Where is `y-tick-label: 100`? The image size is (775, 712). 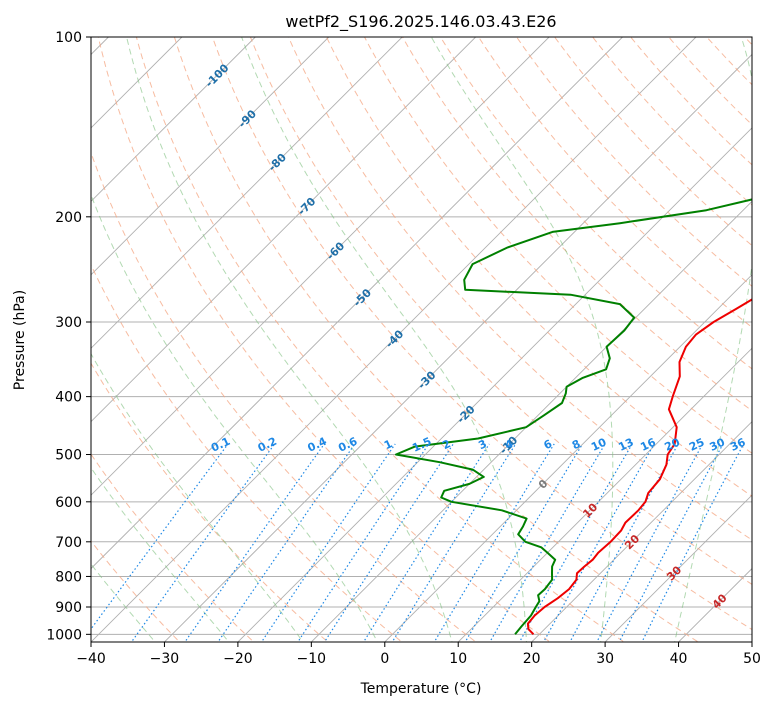
y-tick-label: 100 is located at coordinates (68, 38).